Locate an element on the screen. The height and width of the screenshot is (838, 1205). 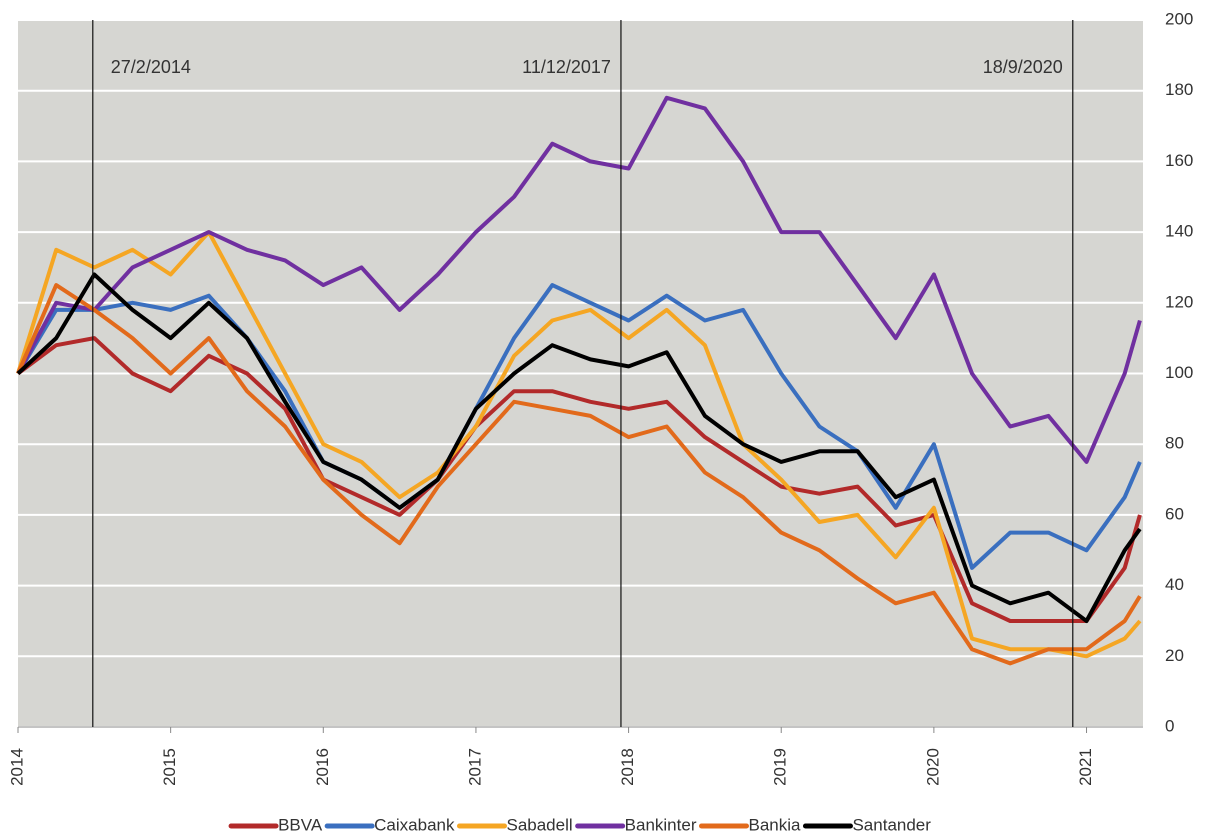
y-tick-label: 0 is located at coordinates (1169, 725).